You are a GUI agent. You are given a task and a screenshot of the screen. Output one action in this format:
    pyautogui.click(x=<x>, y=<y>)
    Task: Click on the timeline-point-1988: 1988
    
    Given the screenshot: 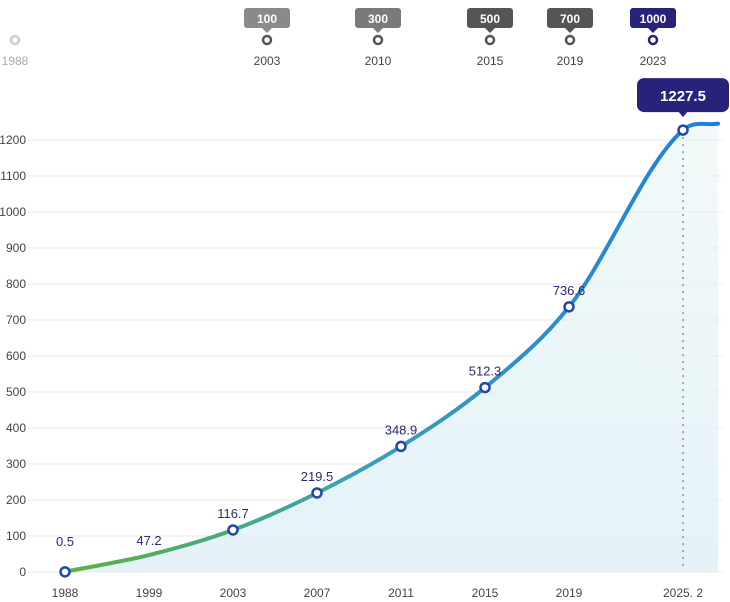 What is the action you would take?
    pyautogui.click(x=15, y=51)
    